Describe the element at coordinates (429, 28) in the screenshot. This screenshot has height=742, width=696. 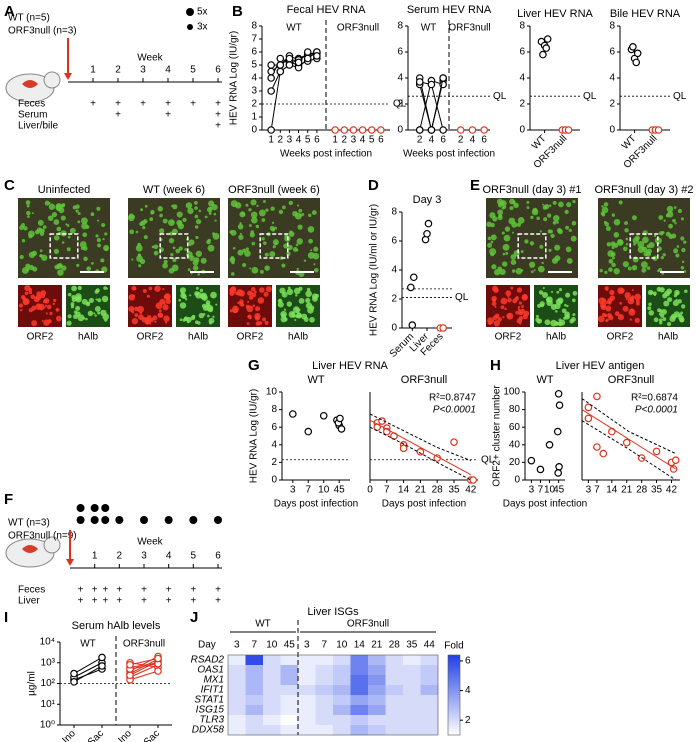
I see `group-label: WT` at that location.